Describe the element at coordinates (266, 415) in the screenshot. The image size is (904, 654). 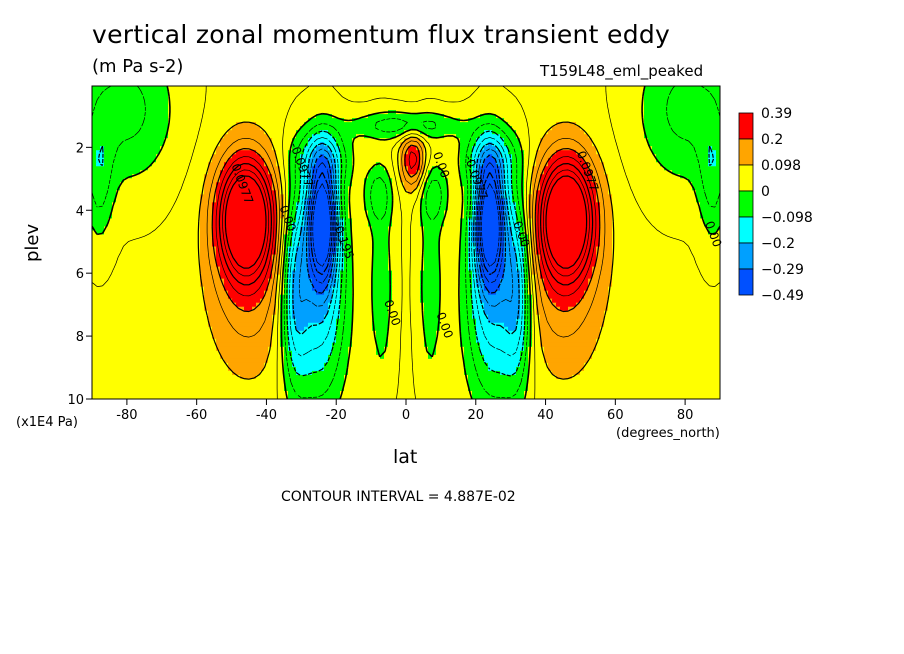
I see `x-tick-label: -40` at that location.